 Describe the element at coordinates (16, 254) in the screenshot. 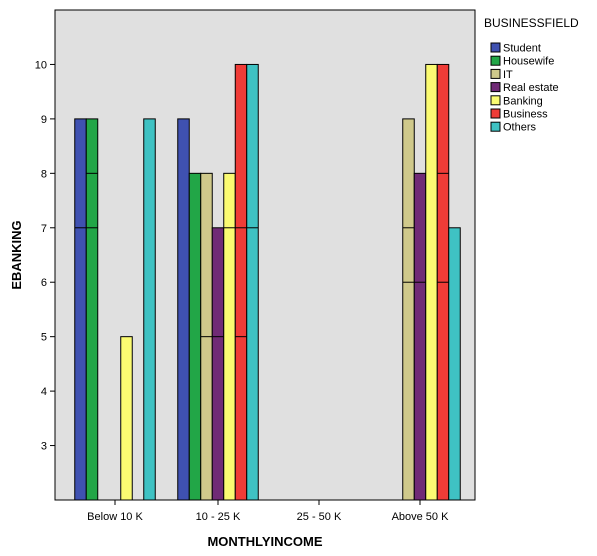

I see `y-axis-label: EBANKING` at that location.